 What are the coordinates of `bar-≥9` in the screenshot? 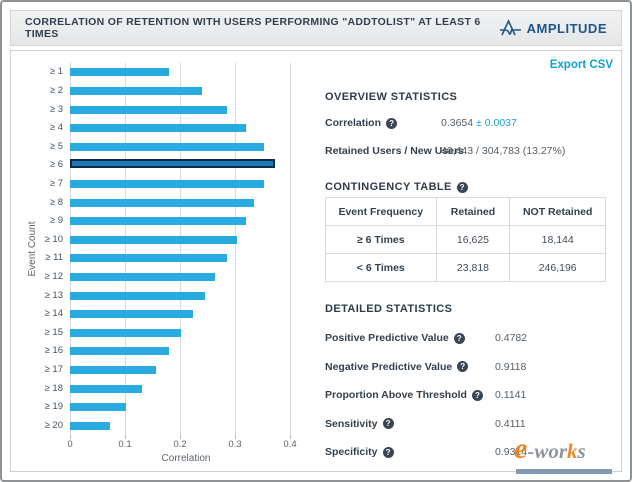 It's located at (158, 221).